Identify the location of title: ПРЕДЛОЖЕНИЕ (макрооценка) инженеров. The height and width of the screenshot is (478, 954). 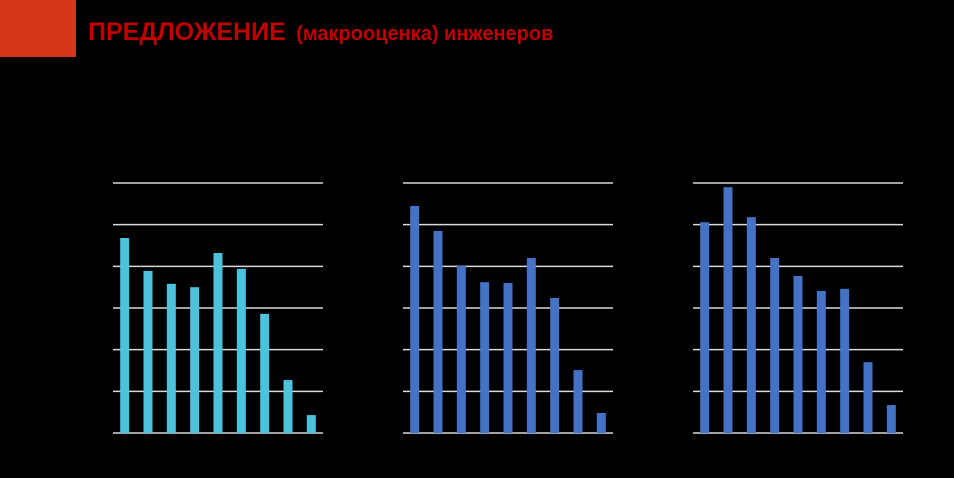
(320, 32).